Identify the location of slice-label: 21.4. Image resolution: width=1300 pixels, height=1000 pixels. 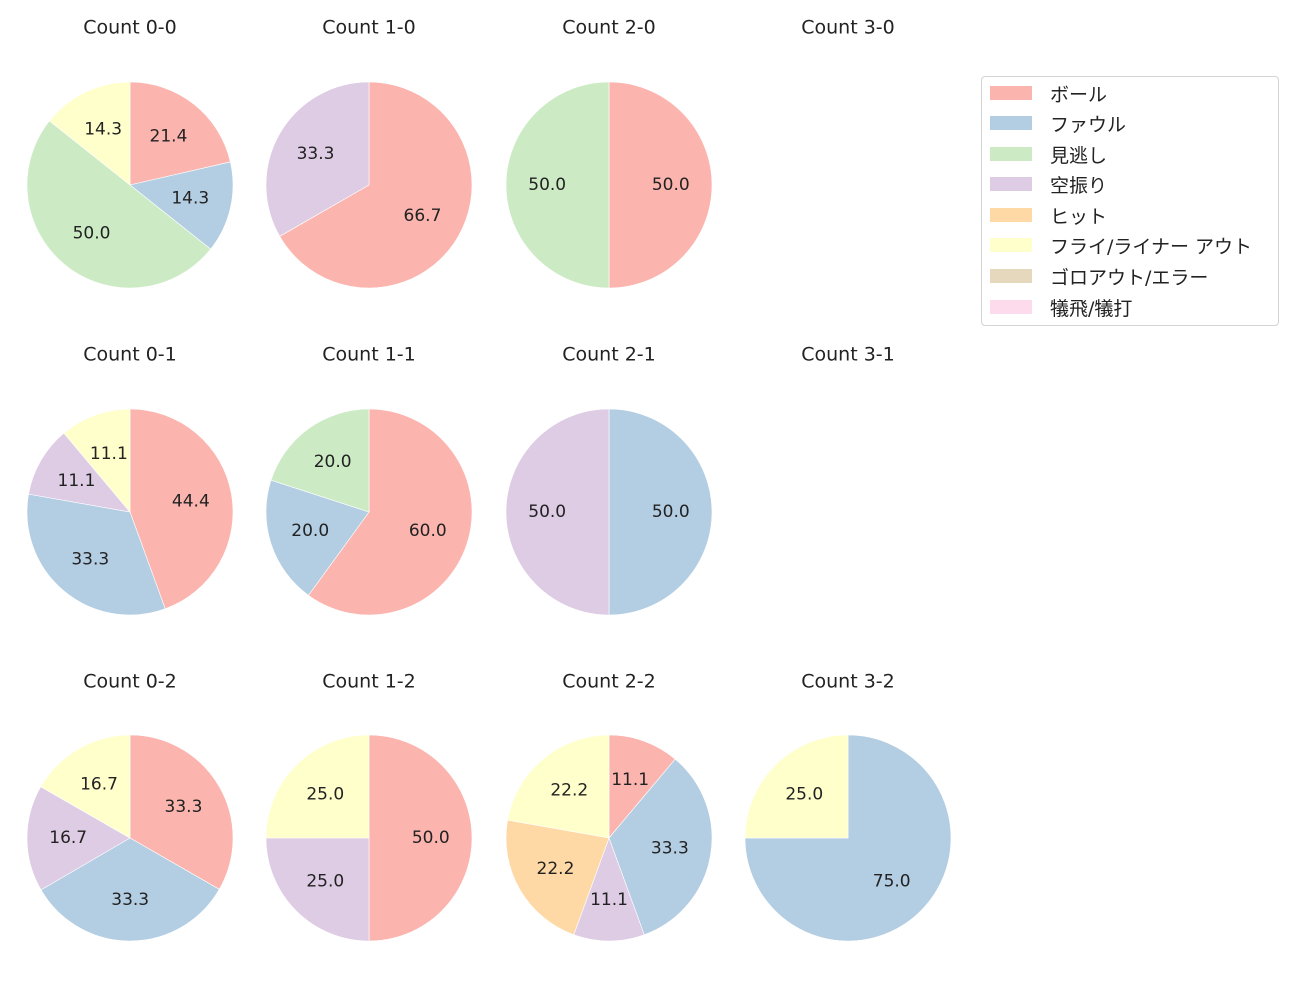
(169, 137).